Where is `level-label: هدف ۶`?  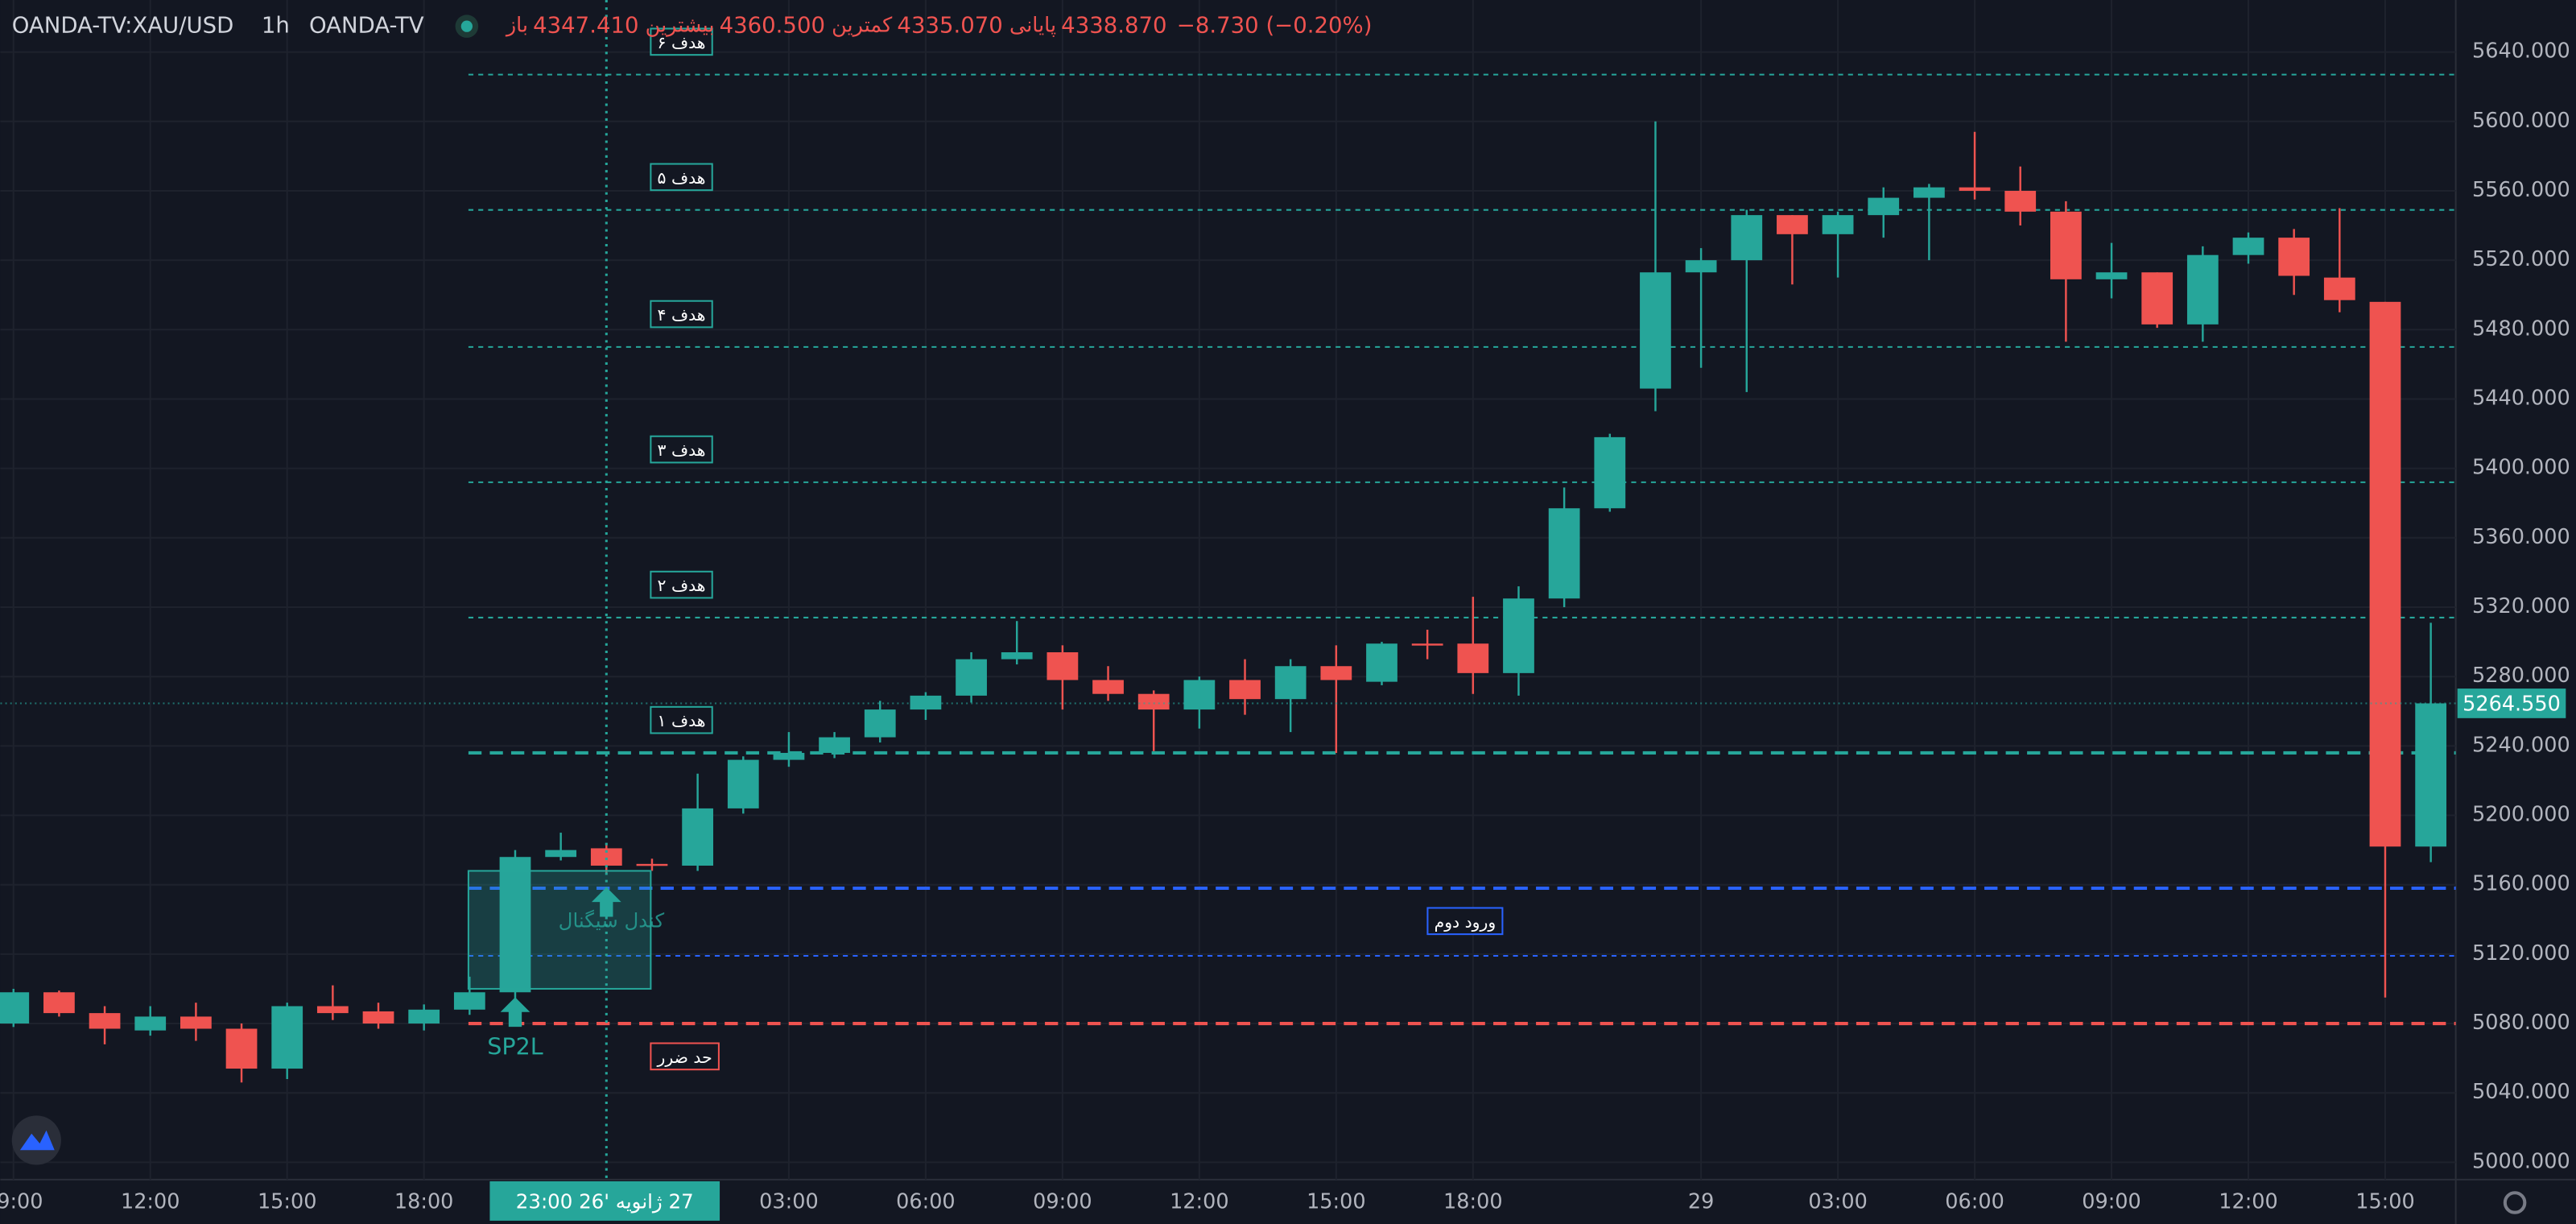 level-label: هدف ۶ is located at coordinates (682, 42).